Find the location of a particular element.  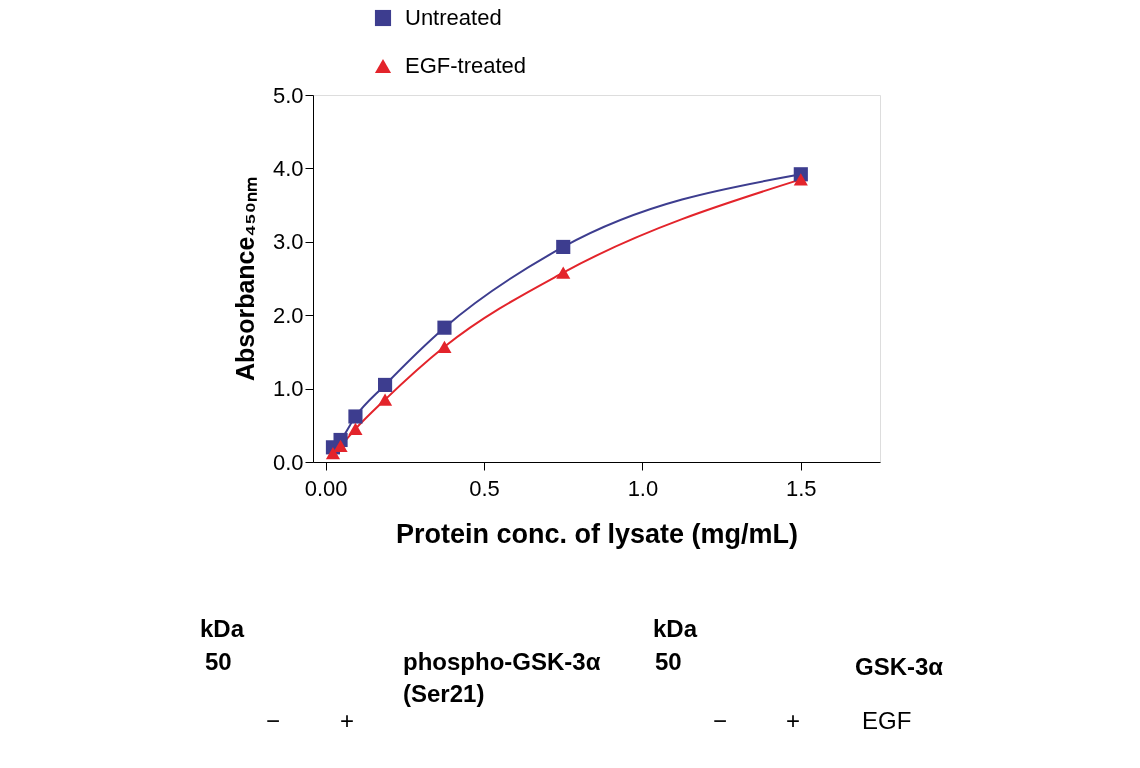

text: GSK-3α is located at coordinates (899, 666).